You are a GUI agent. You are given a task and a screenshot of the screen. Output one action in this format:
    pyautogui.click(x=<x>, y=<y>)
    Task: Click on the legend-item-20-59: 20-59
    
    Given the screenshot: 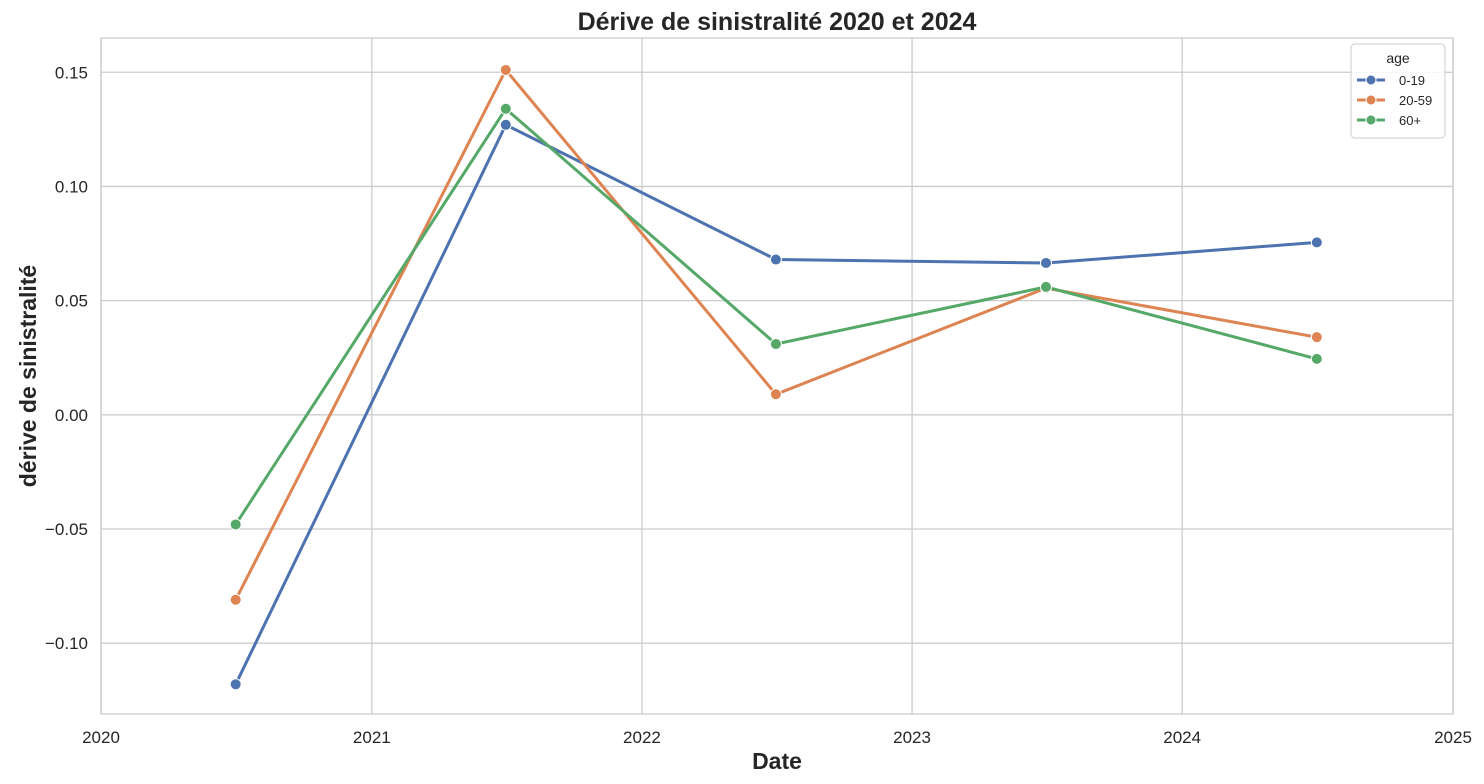 What is the action you would take?
    pyautogui.click(x=1394, y=100)
    